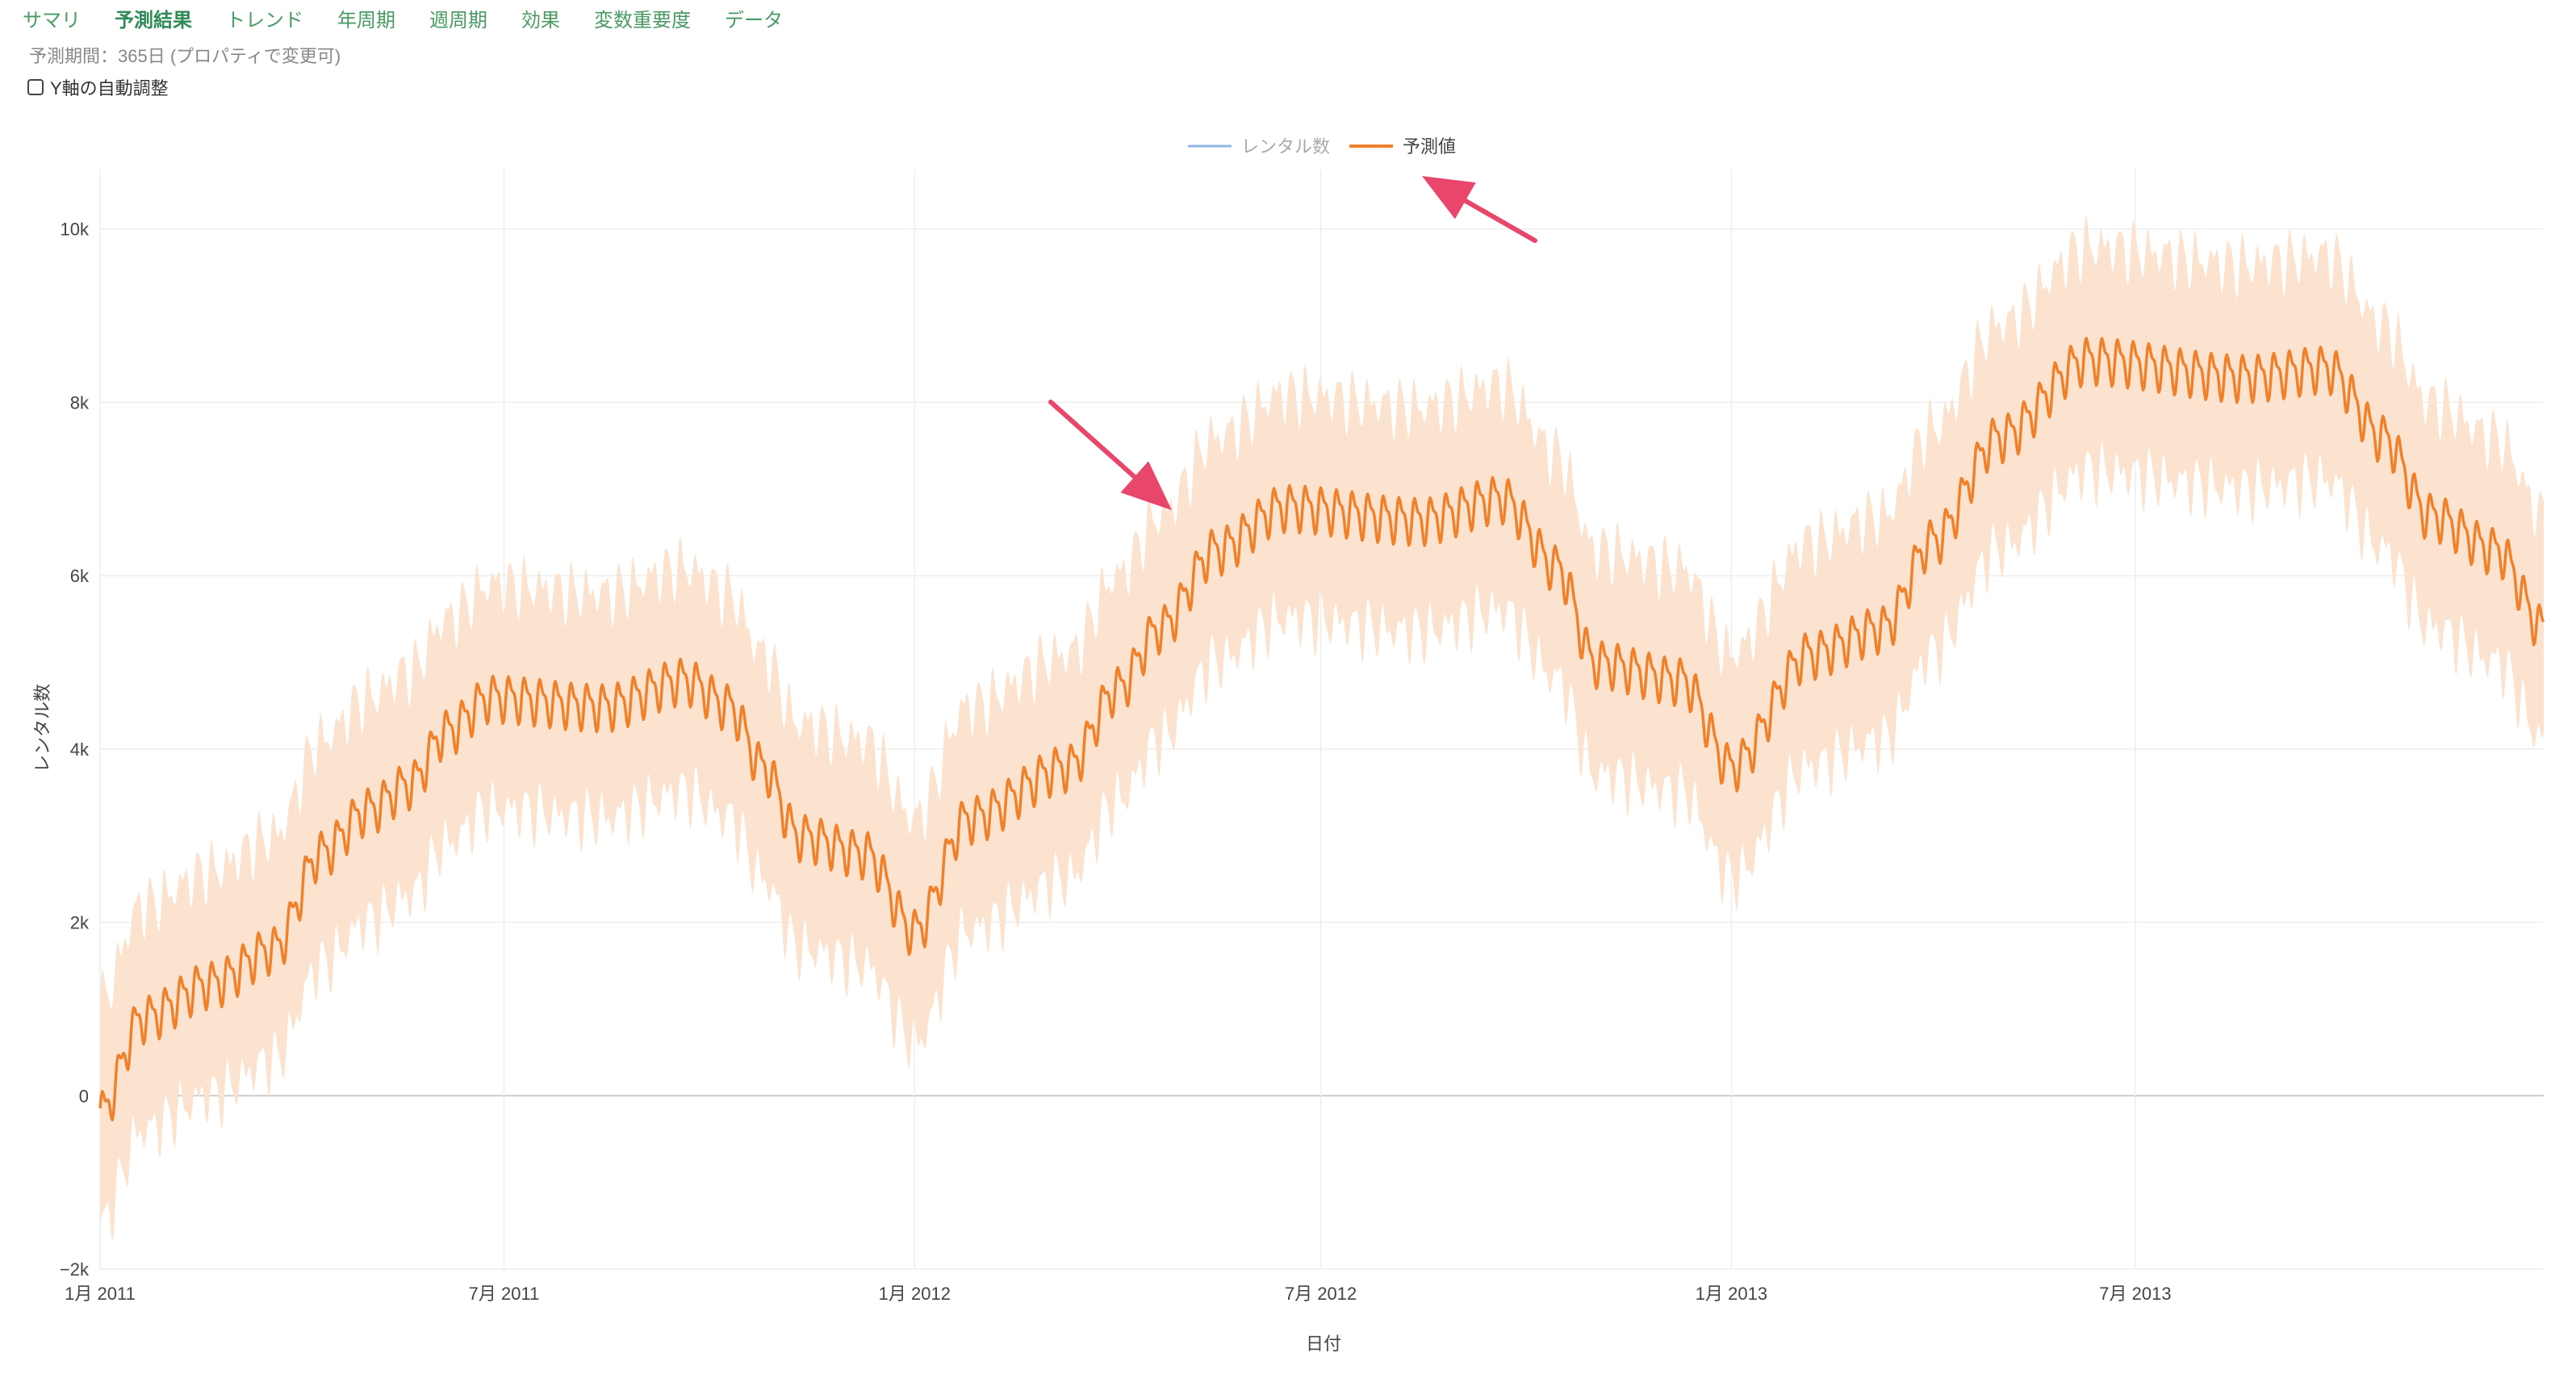  I want to click on y-tick-label: −2k, so click(75, 1269).